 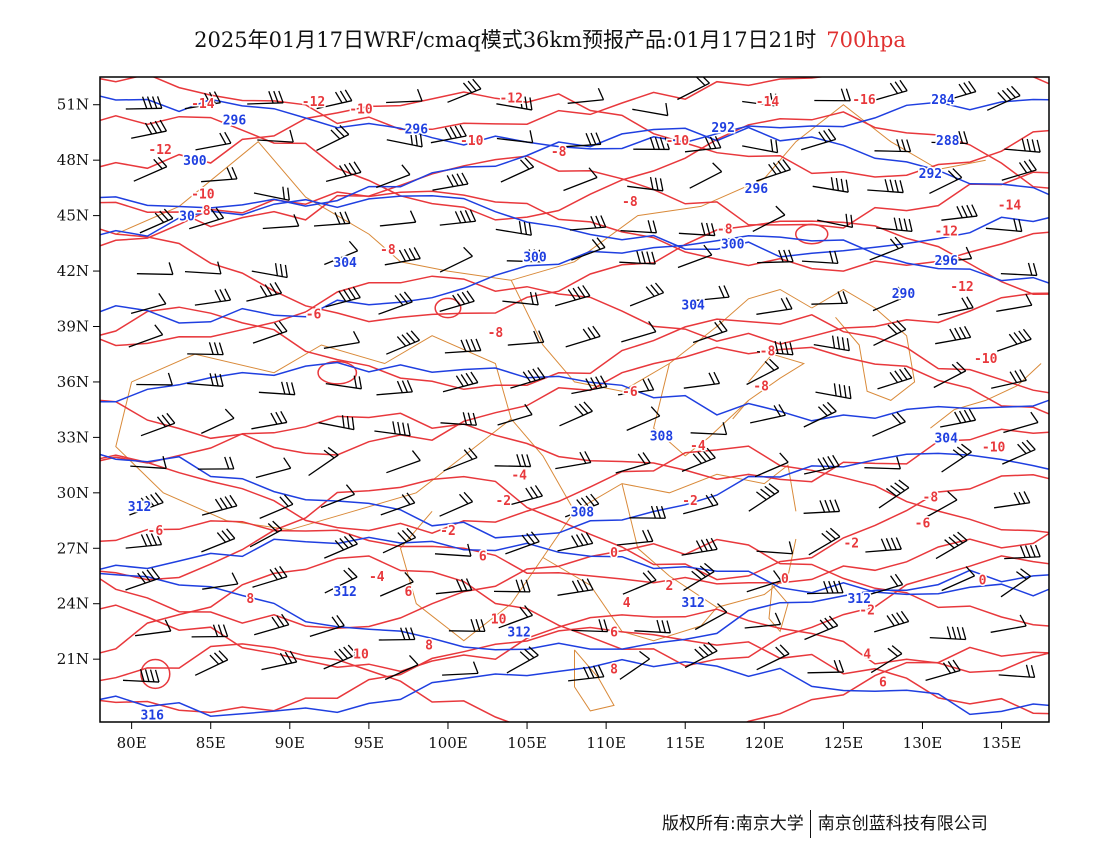 I want to click on temperature-label: -8, so click(x=761, y=387).